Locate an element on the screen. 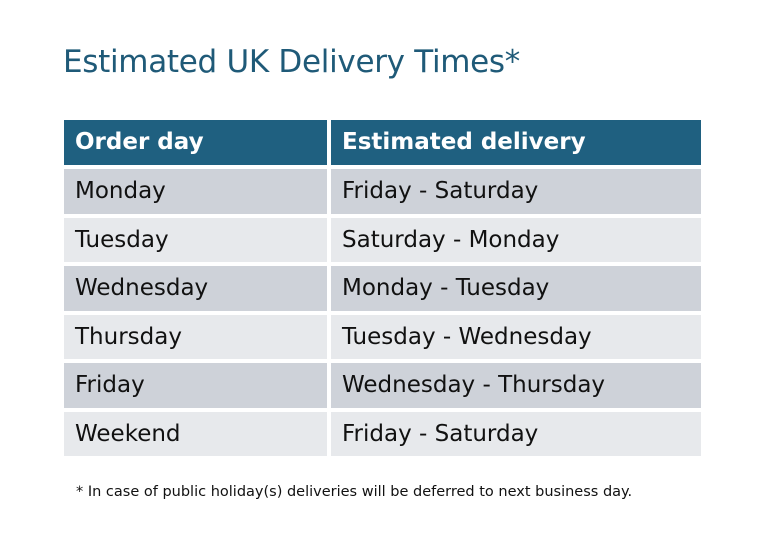  table-row: Thursday Tuesday - Wednesday is located at coordinates (382, 336).